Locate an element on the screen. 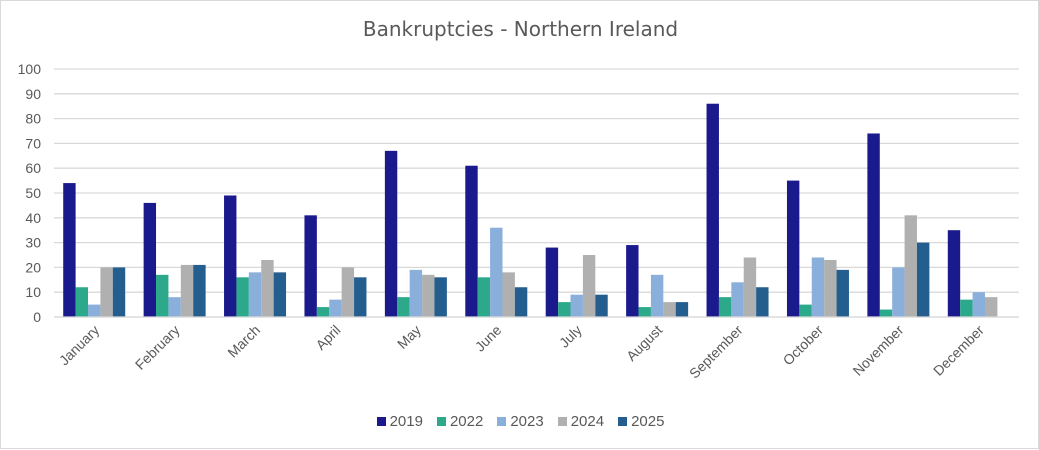  y-tick-label: 60 is located at coordinates (33, 168).